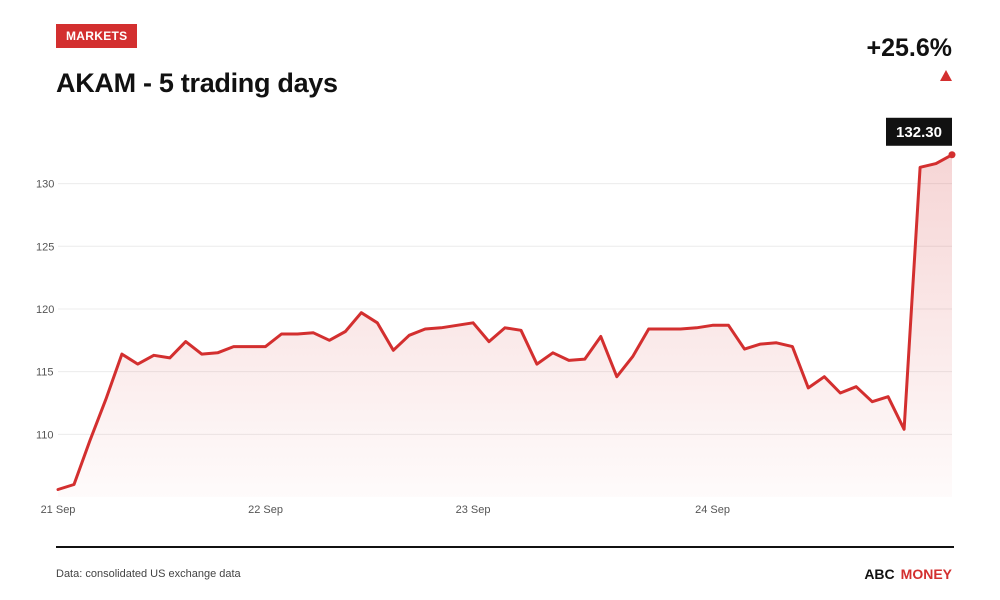  I want to click on brand-logo: ABC MONEY, so click(908, 574).